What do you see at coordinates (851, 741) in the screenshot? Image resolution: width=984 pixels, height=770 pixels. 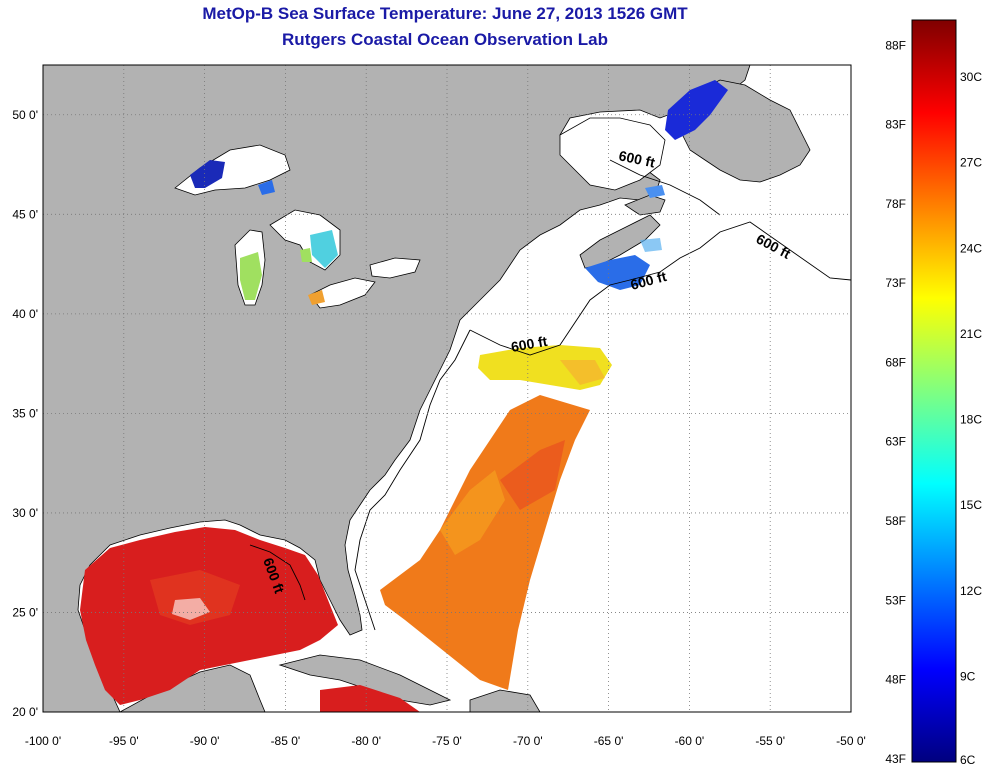 I see `lon-tick-label: -50 0'` at bounding box center [851, 741].